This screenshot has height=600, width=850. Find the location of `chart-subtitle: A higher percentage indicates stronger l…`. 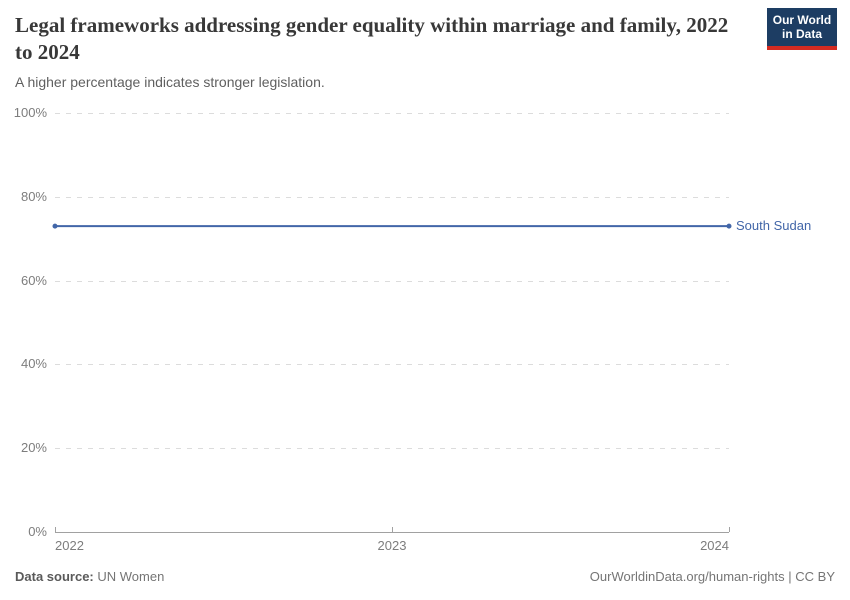

chart-subtitle: A higher percentage indicates stronger l… is located at coordinates (170, 82).